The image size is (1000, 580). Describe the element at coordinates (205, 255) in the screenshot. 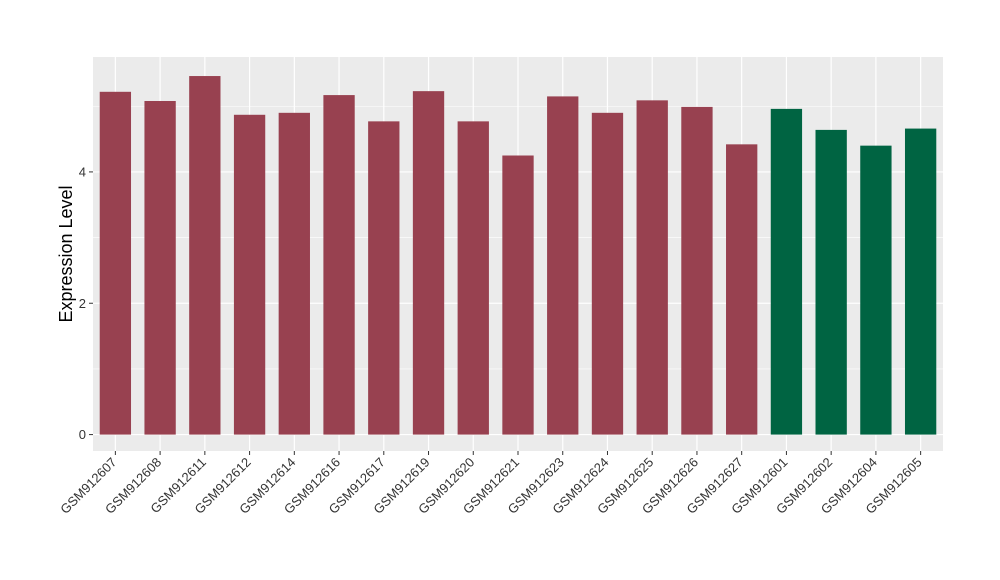

I see `bar-GSM912611` at that location.